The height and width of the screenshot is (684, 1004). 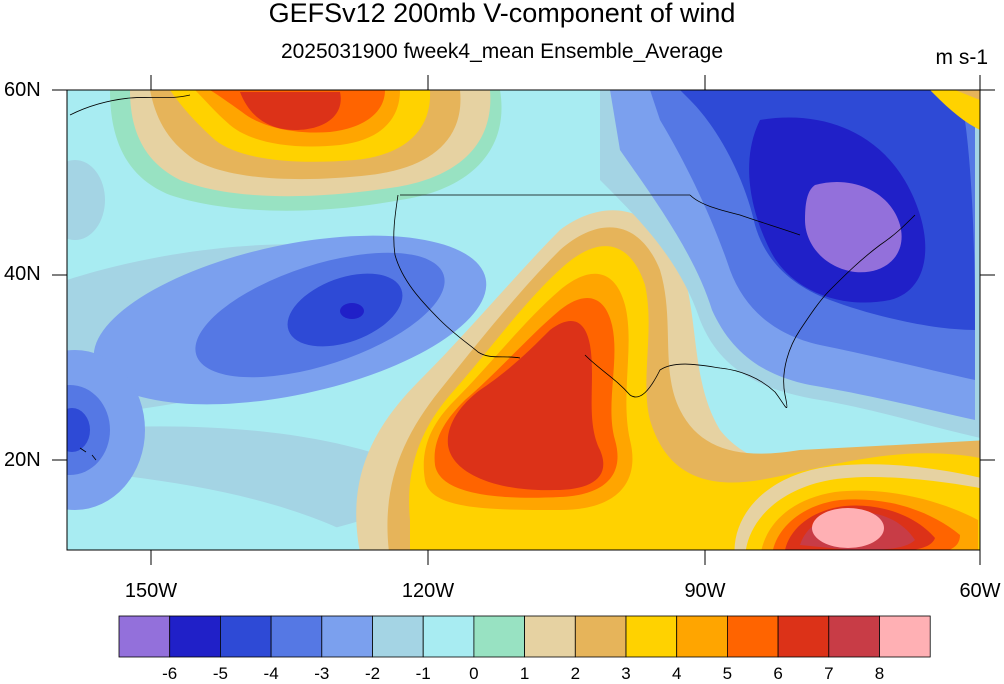 What do you see at coordinates (220, 673) in the screenshot?
I see `colorbar-tick-label: -5` at bounding box center [220, 673].